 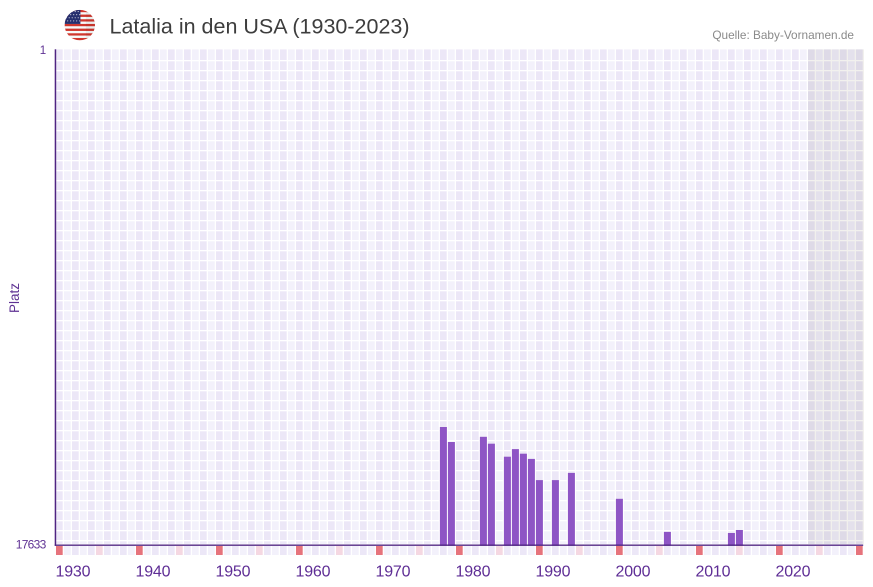 I want to click on svg-text: Platz, so click(x=14, y=298).